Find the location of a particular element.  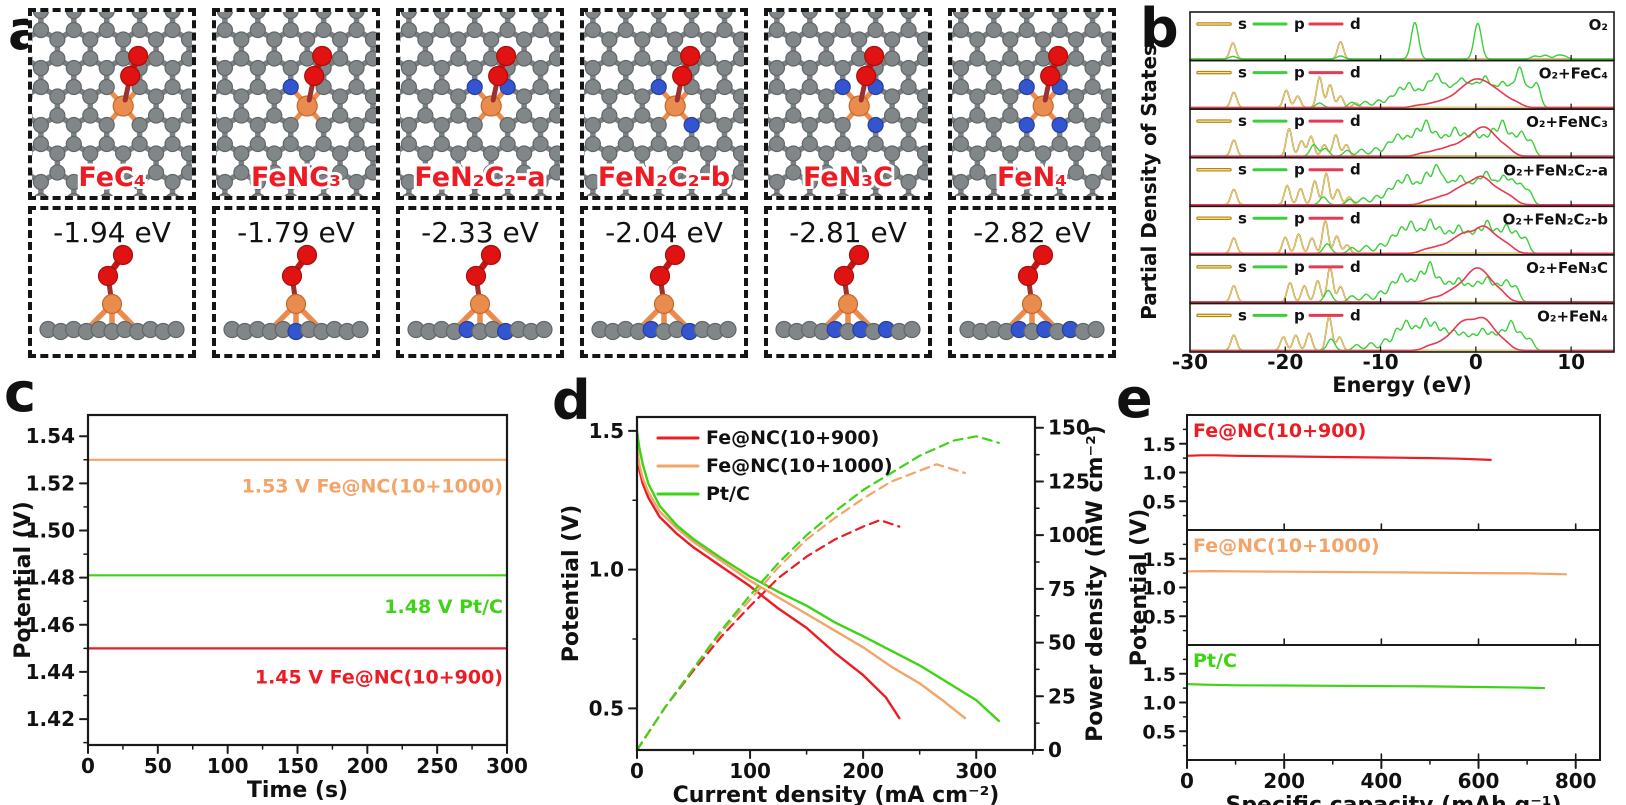

motif-topview-svg: FeN₄ is located at coordinates (1032, 104).